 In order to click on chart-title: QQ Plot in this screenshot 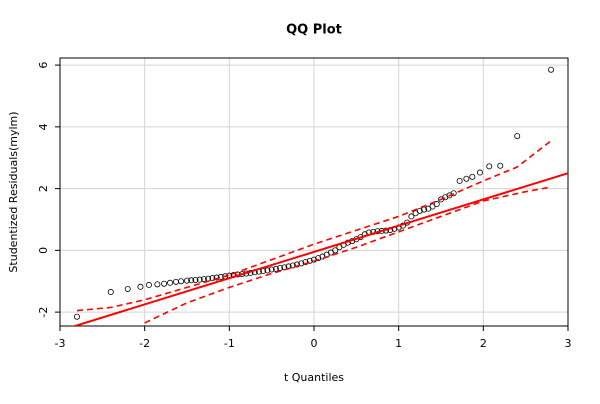, I will do `click(314, 30)`.